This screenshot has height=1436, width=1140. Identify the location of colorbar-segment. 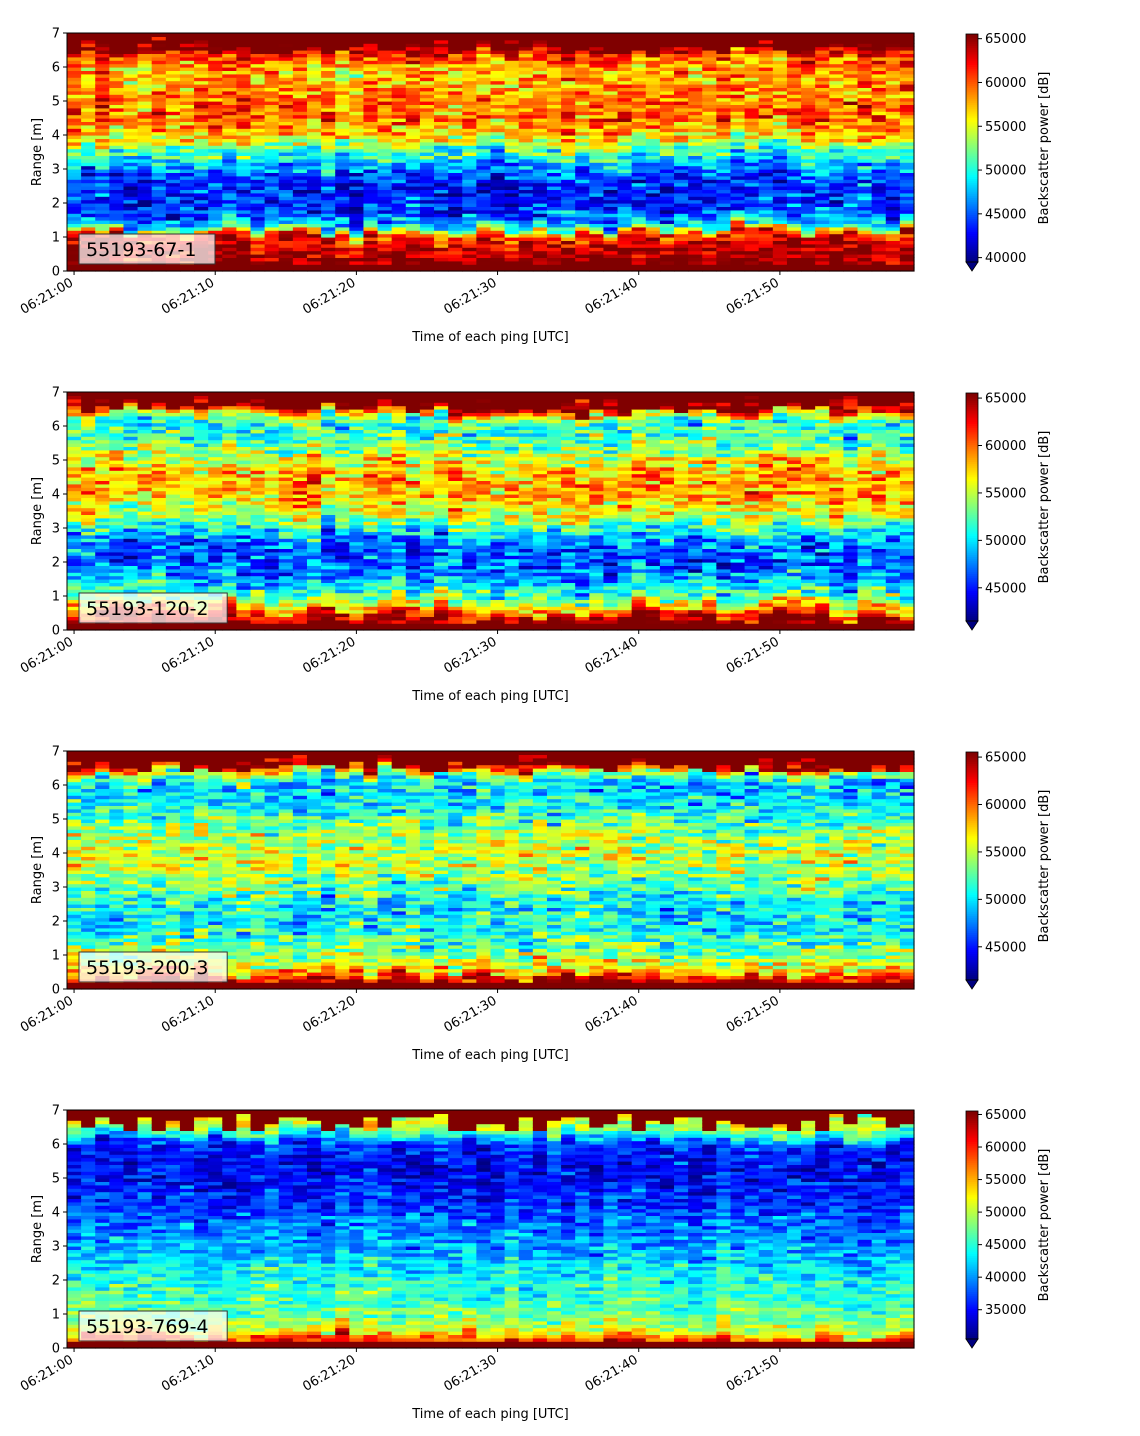
(972, 143).